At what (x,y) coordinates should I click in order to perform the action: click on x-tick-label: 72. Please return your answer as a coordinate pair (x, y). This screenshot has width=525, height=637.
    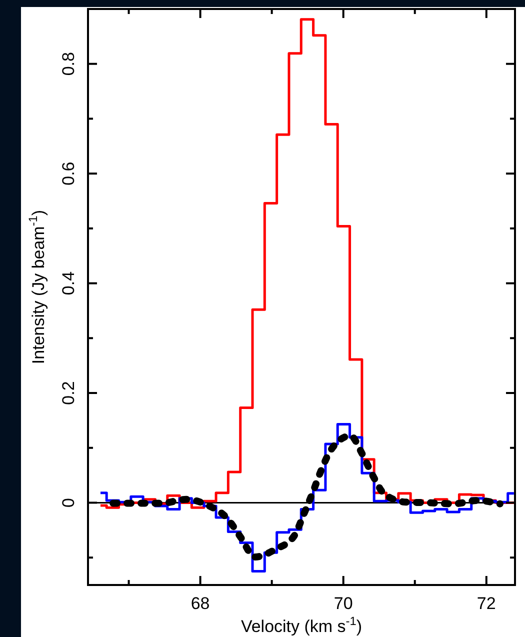
    Looking at the image, I should click on (486, 603).